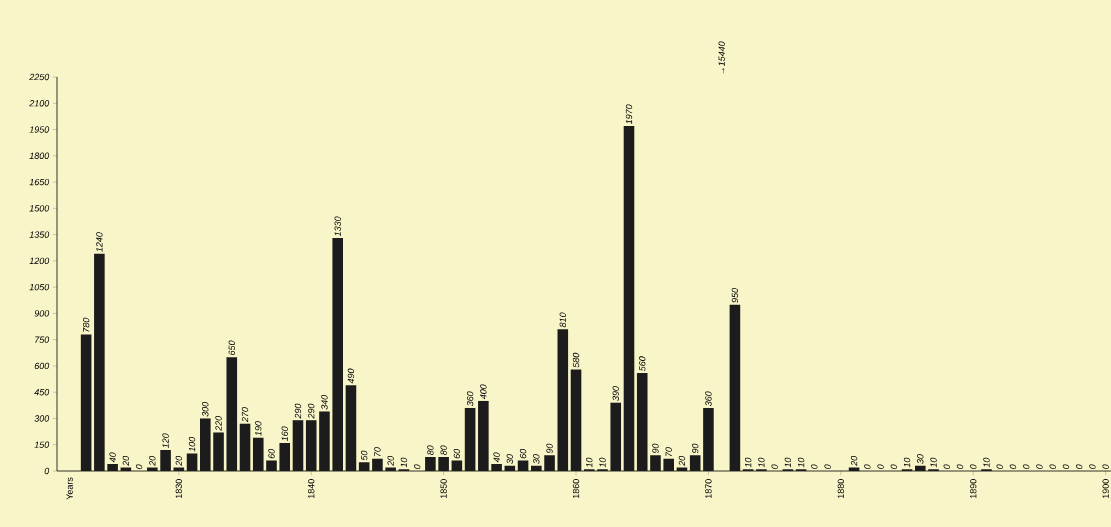 The width and height of the screenshot is (1111, 527). I want to click on x-tick-label: 1830, so click(178, 489).